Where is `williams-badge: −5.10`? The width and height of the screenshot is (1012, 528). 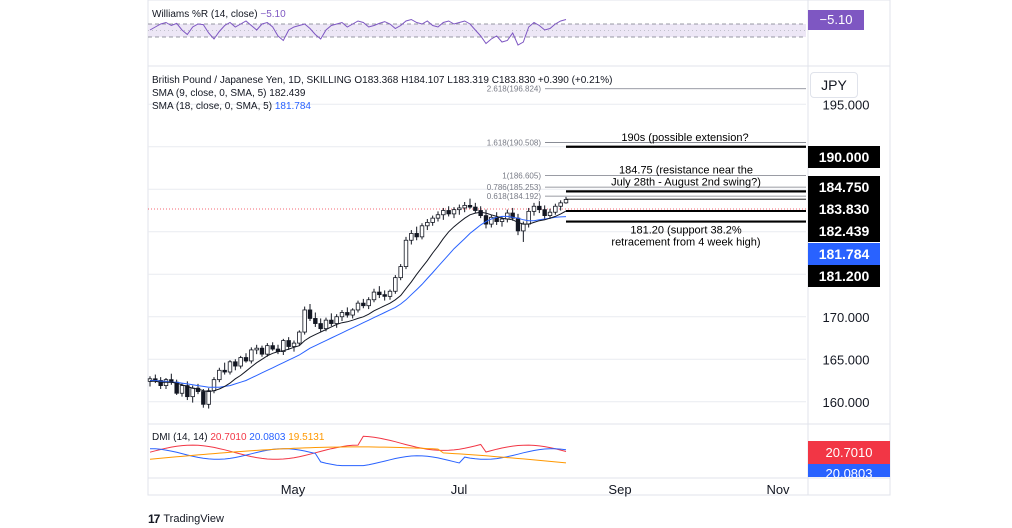 williams-badge: −5.10 is located at coordinates (836, 19).